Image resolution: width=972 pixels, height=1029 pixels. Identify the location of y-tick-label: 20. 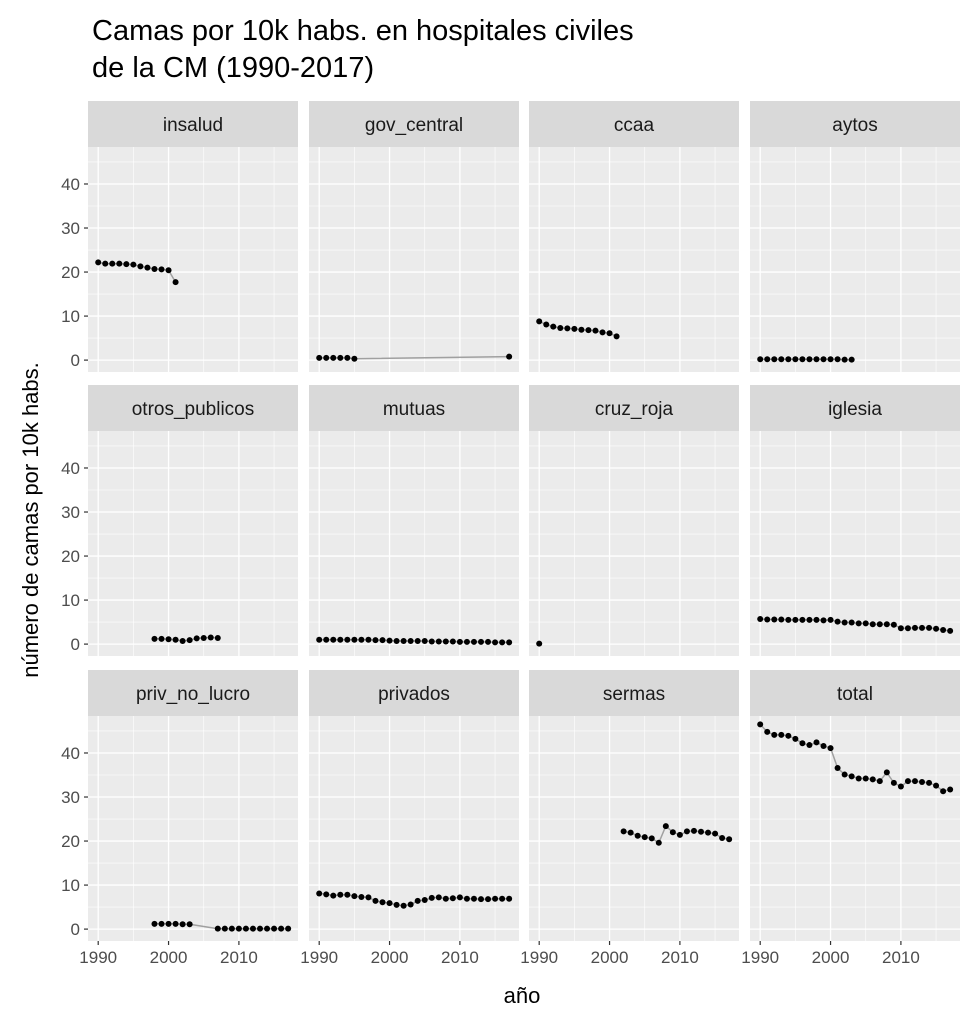
(70, 272).